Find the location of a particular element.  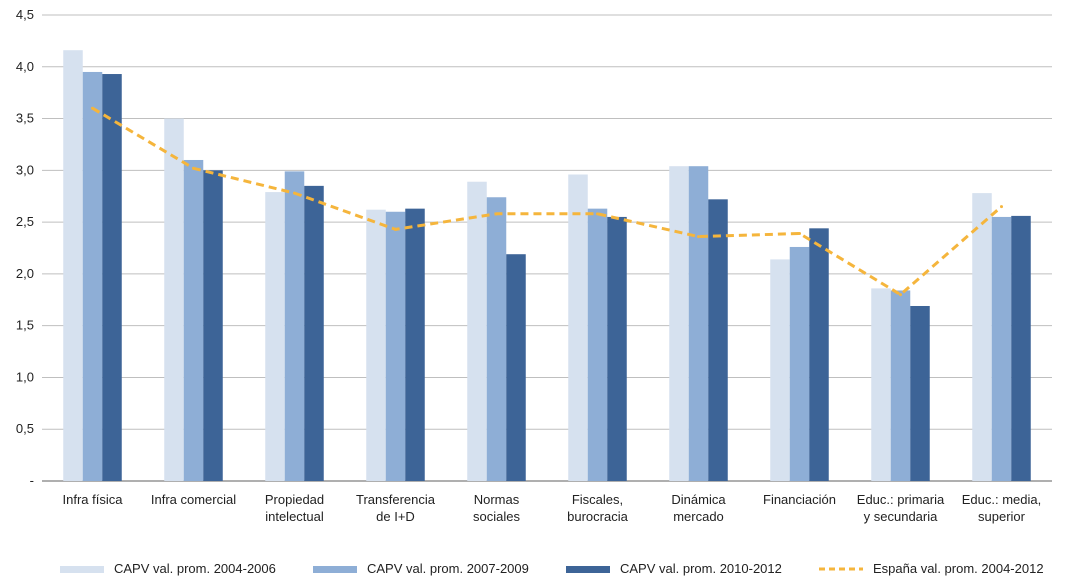

x-category-label-4: Transferencia de I+D is located at coordinates (396, 508).